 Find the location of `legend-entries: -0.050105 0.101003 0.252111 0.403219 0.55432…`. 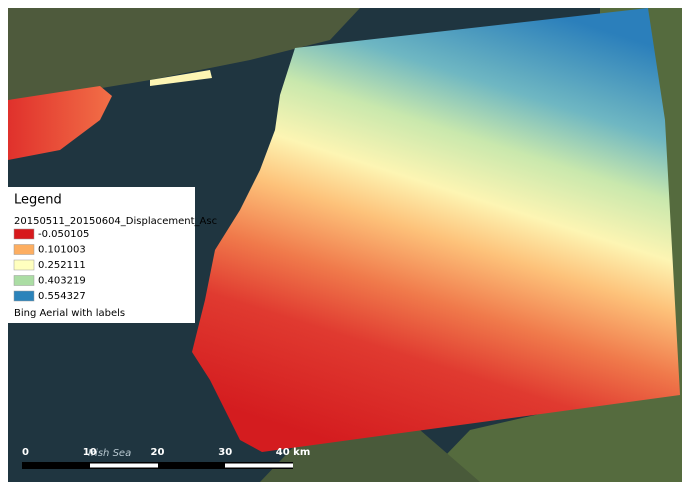

legend-entries: -0.050105 0.101003 0.252111 0.403219 0.55432… is located at coordinates (51, 265).